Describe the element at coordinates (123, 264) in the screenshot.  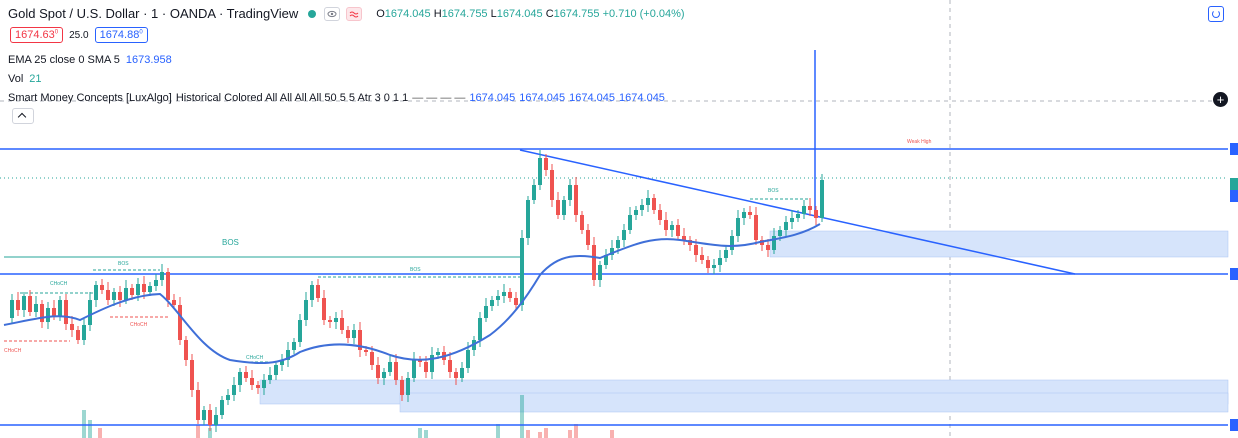
I see `bos-label-1: BOS` at that location.